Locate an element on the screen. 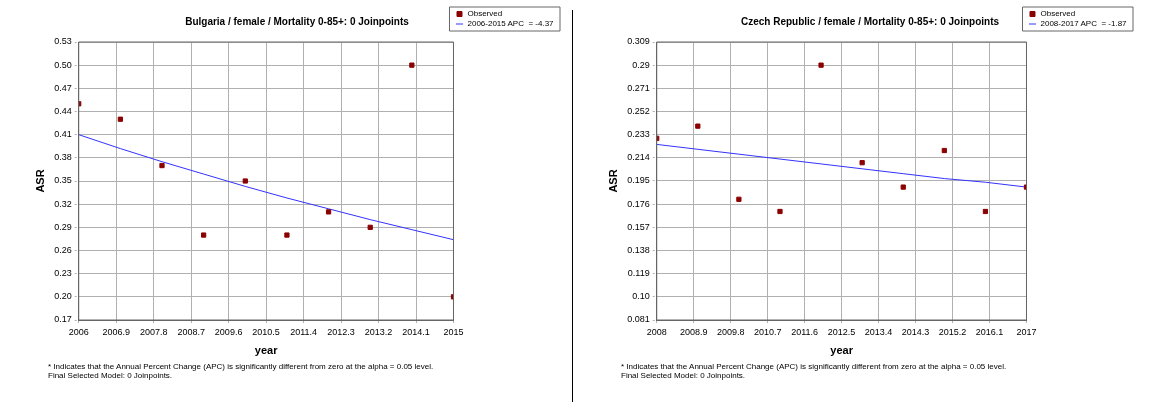 The image size is (1151, 402). y-tick-label: 0.214 is located at coordinates (638, 157).